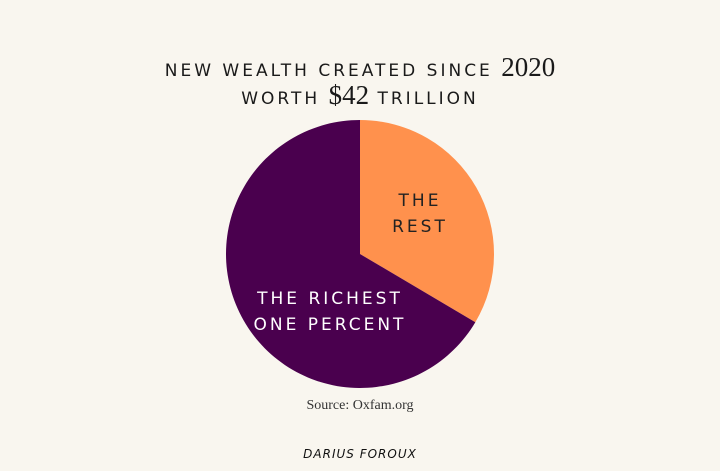 The height and width of the screenshot is (471, 720). Describe the element at coordinates (428, 99) in the screenshot. I see `title-post: TRILLION` at that location.